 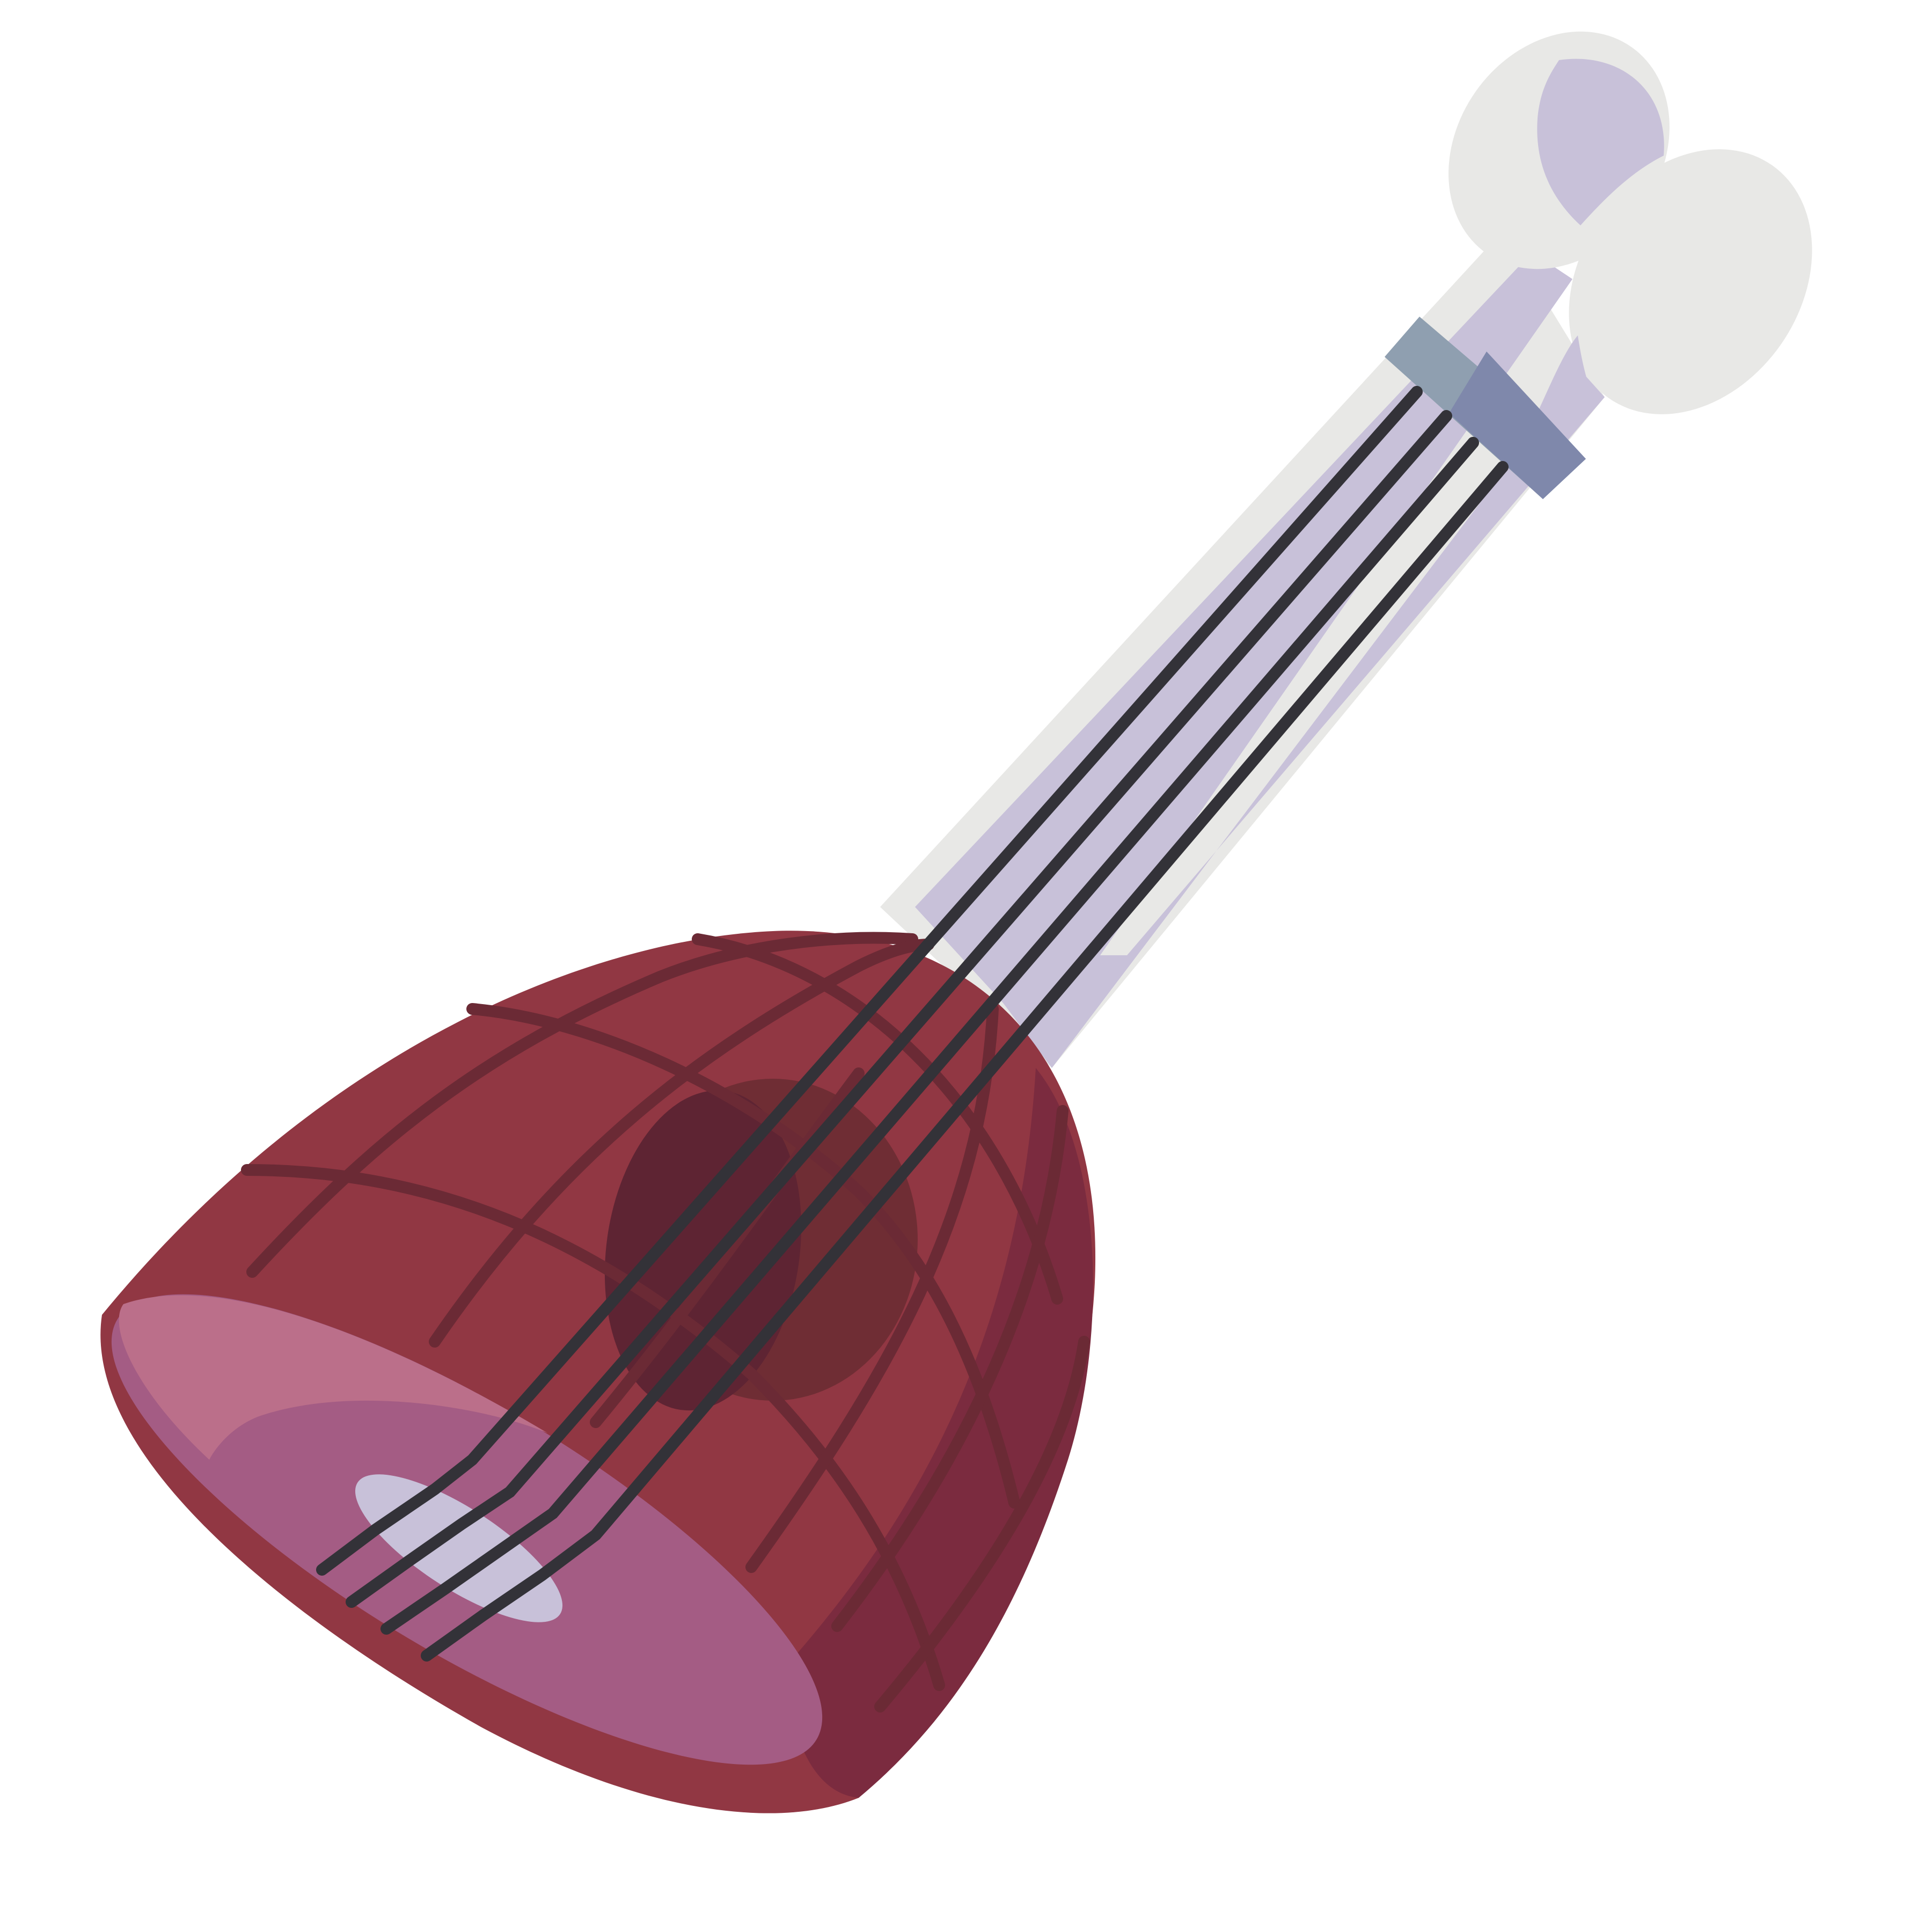 I want to click on bone-knob-shadow, so click(x=1600, y=141).